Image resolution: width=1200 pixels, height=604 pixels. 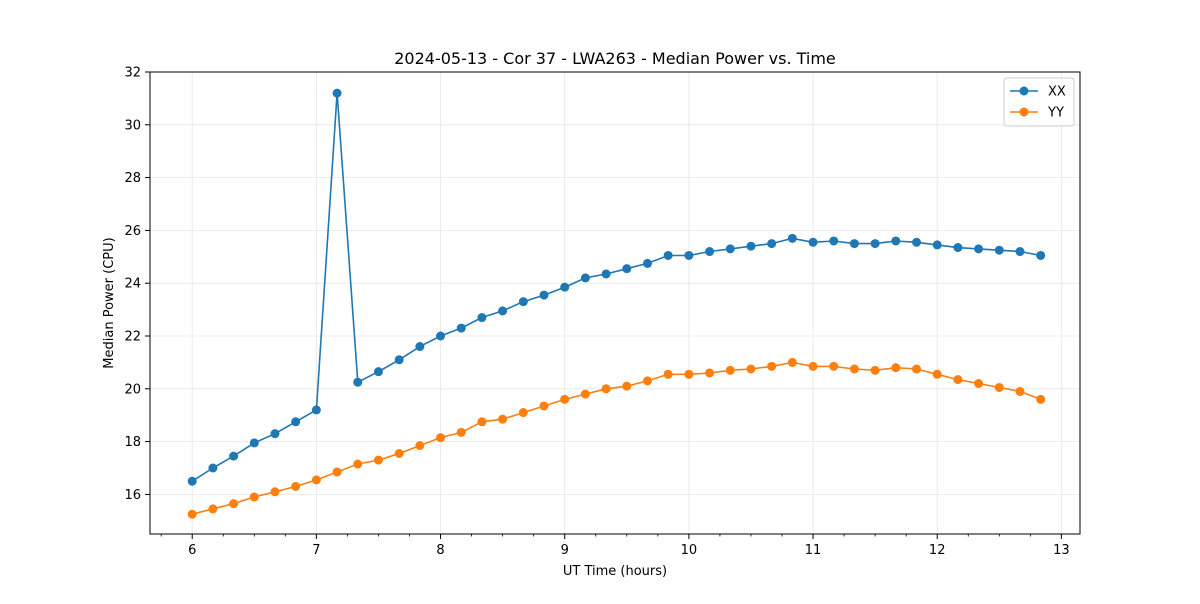 What do you see at coordinates (1024, 112) in the screenshot?
I see `legend-marker-yy` at bounding box center [1024, 112].